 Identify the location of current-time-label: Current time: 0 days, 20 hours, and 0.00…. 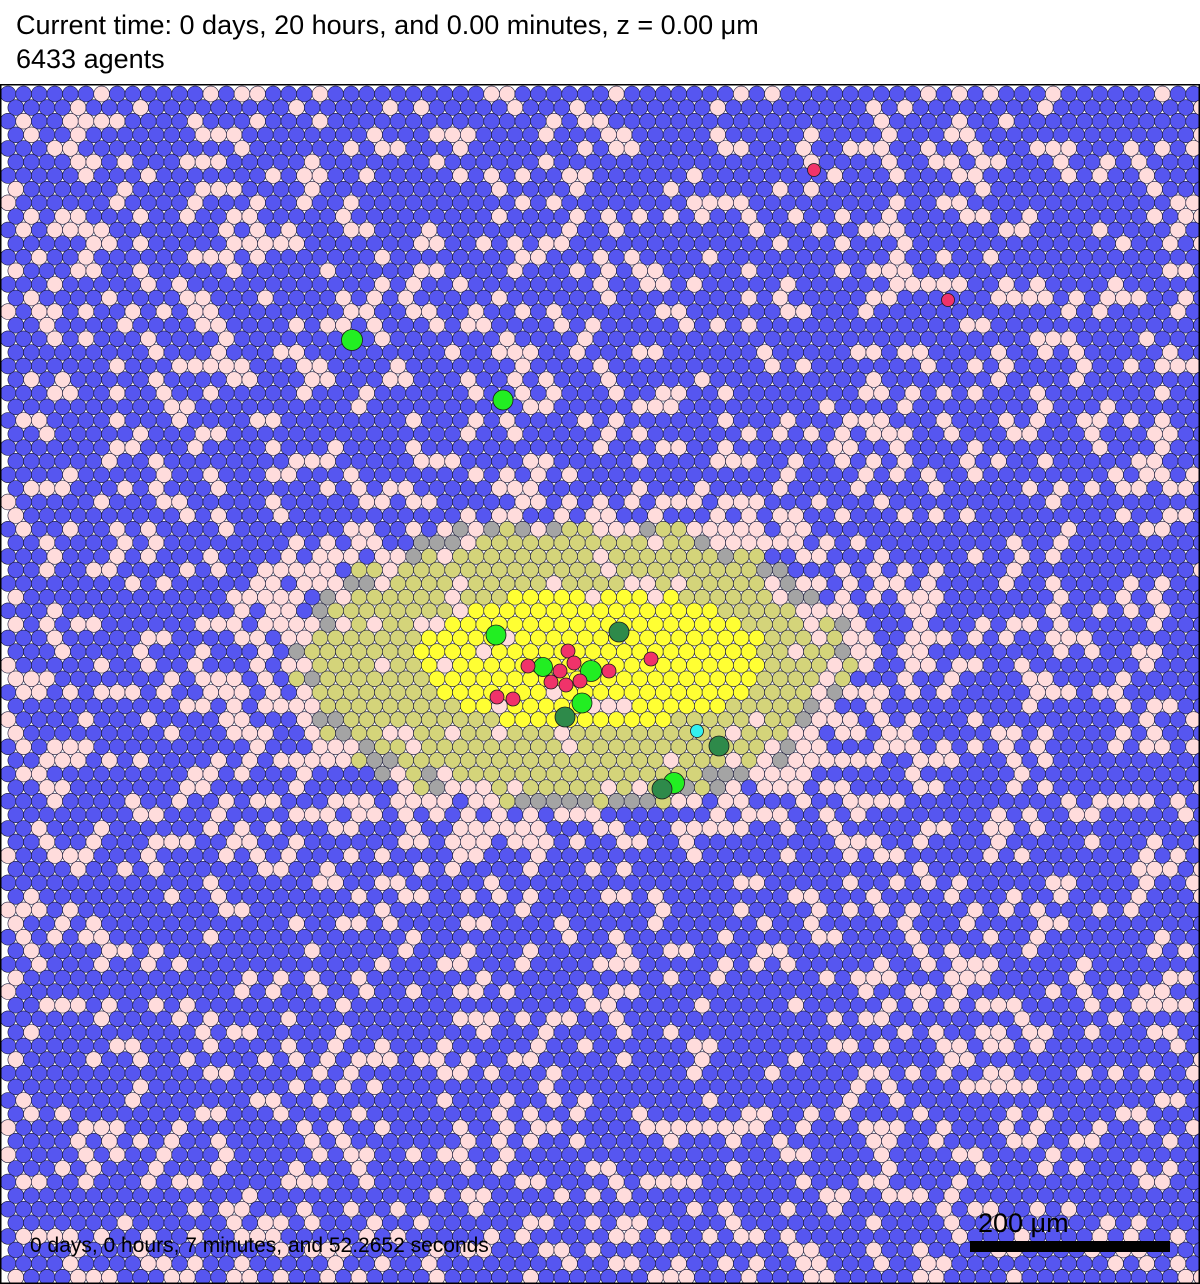
(387, 25).